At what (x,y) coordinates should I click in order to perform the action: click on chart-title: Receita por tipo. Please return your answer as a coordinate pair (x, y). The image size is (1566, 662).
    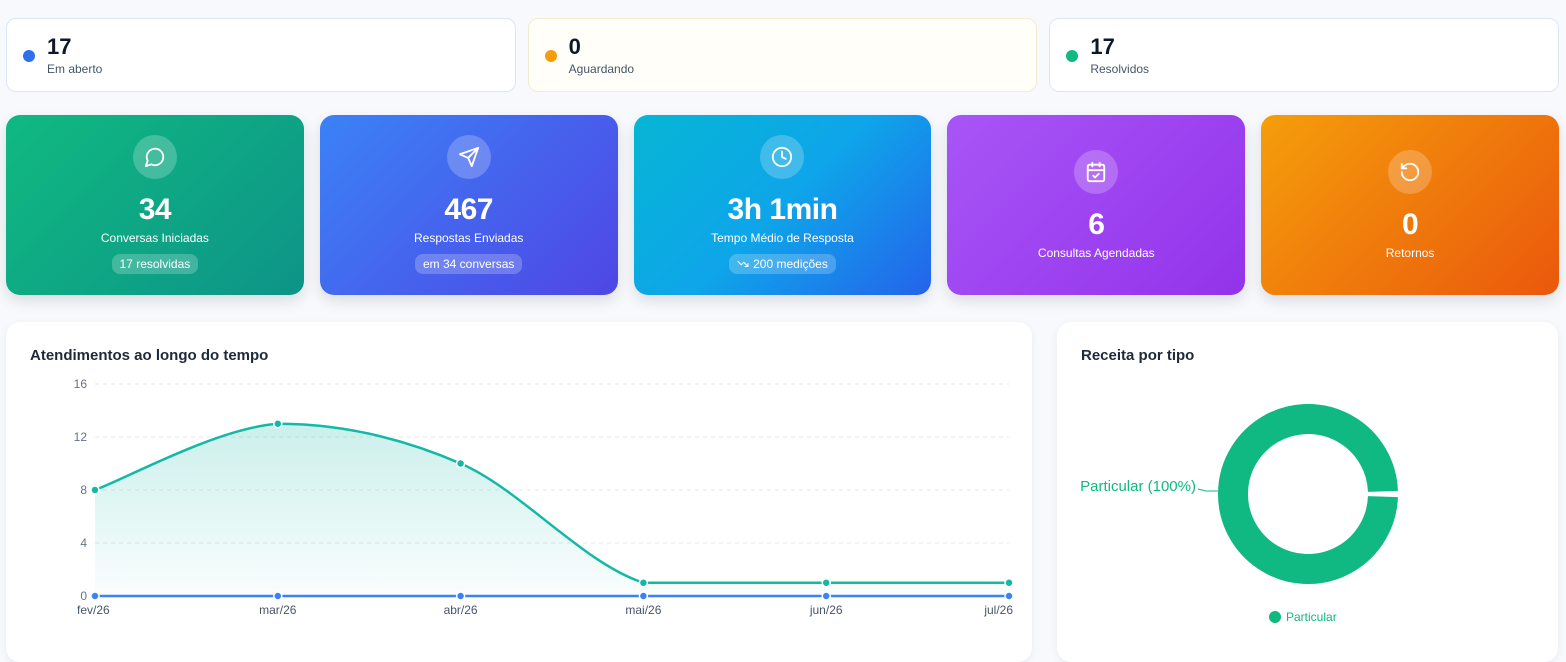
    Looking at the image, I should click on (1138, 355).